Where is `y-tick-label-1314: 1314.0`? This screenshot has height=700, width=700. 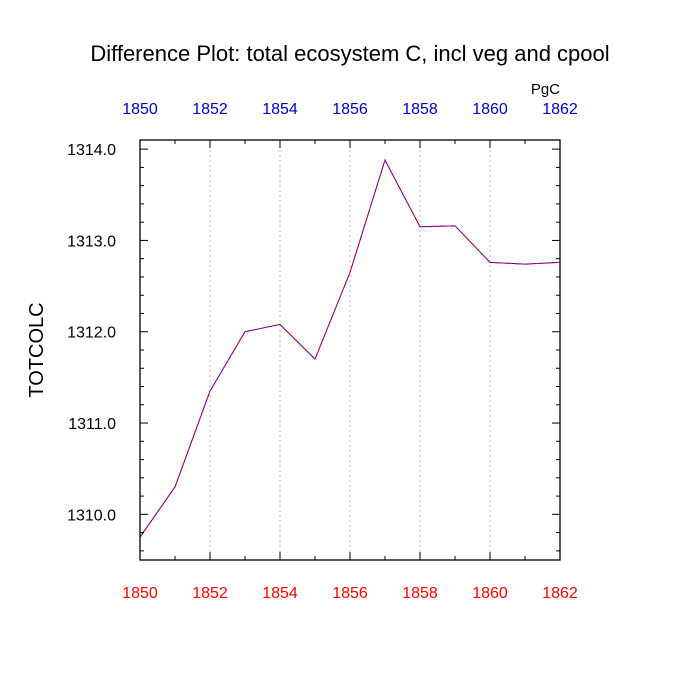 y-tick-label-1314: 1314.0 is located at coordinates (91, 150).